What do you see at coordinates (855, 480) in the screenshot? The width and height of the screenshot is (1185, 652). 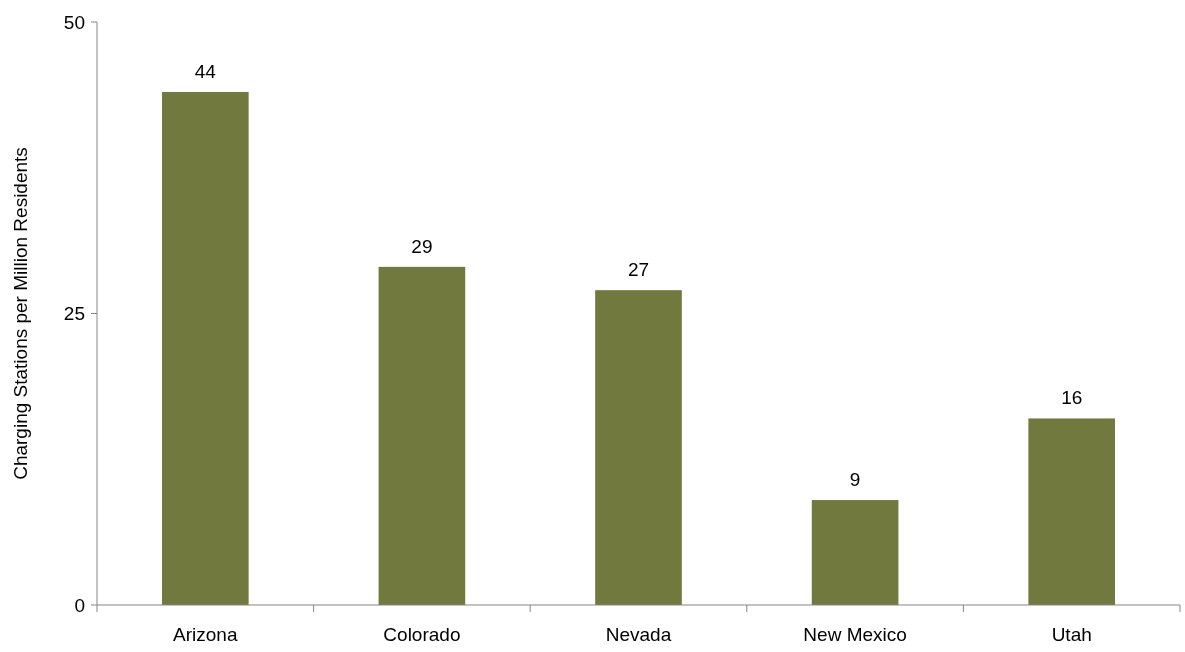 I see `data-label: 9` at bounding box center [855, 480].